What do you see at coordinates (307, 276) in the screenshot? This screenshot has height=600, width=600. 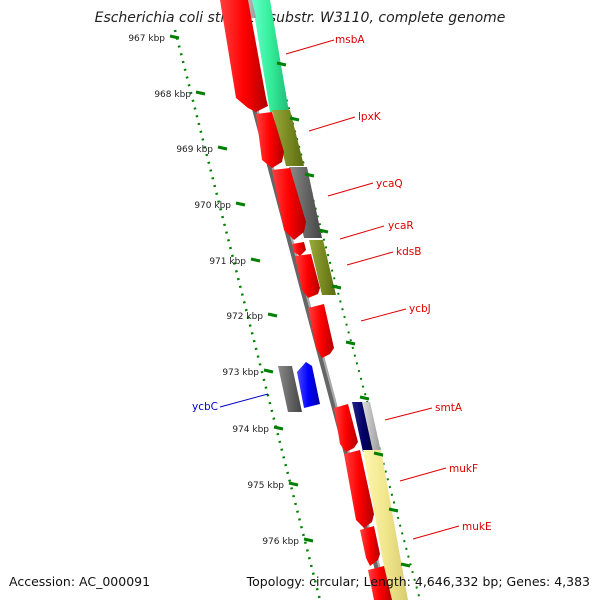 I see `gene-kdsB-shape` at bounding box center [307, 276].